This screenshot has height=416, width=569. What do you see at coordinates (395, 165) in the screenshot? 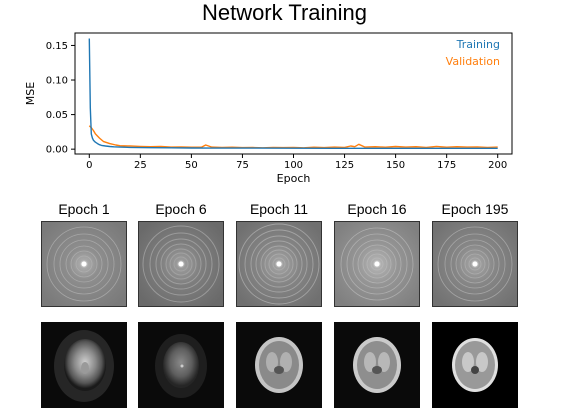
I see `x-tick-label: 150` at bounding box center [395, 165].